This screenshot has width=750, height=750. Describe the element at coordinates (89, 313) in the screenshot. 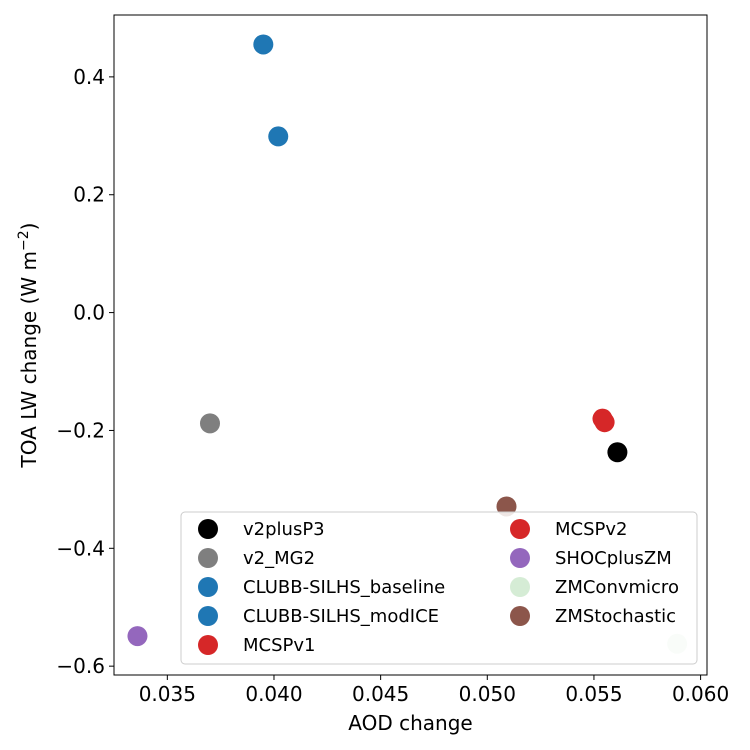

I see `y-tick-label: 0.0` at that location.